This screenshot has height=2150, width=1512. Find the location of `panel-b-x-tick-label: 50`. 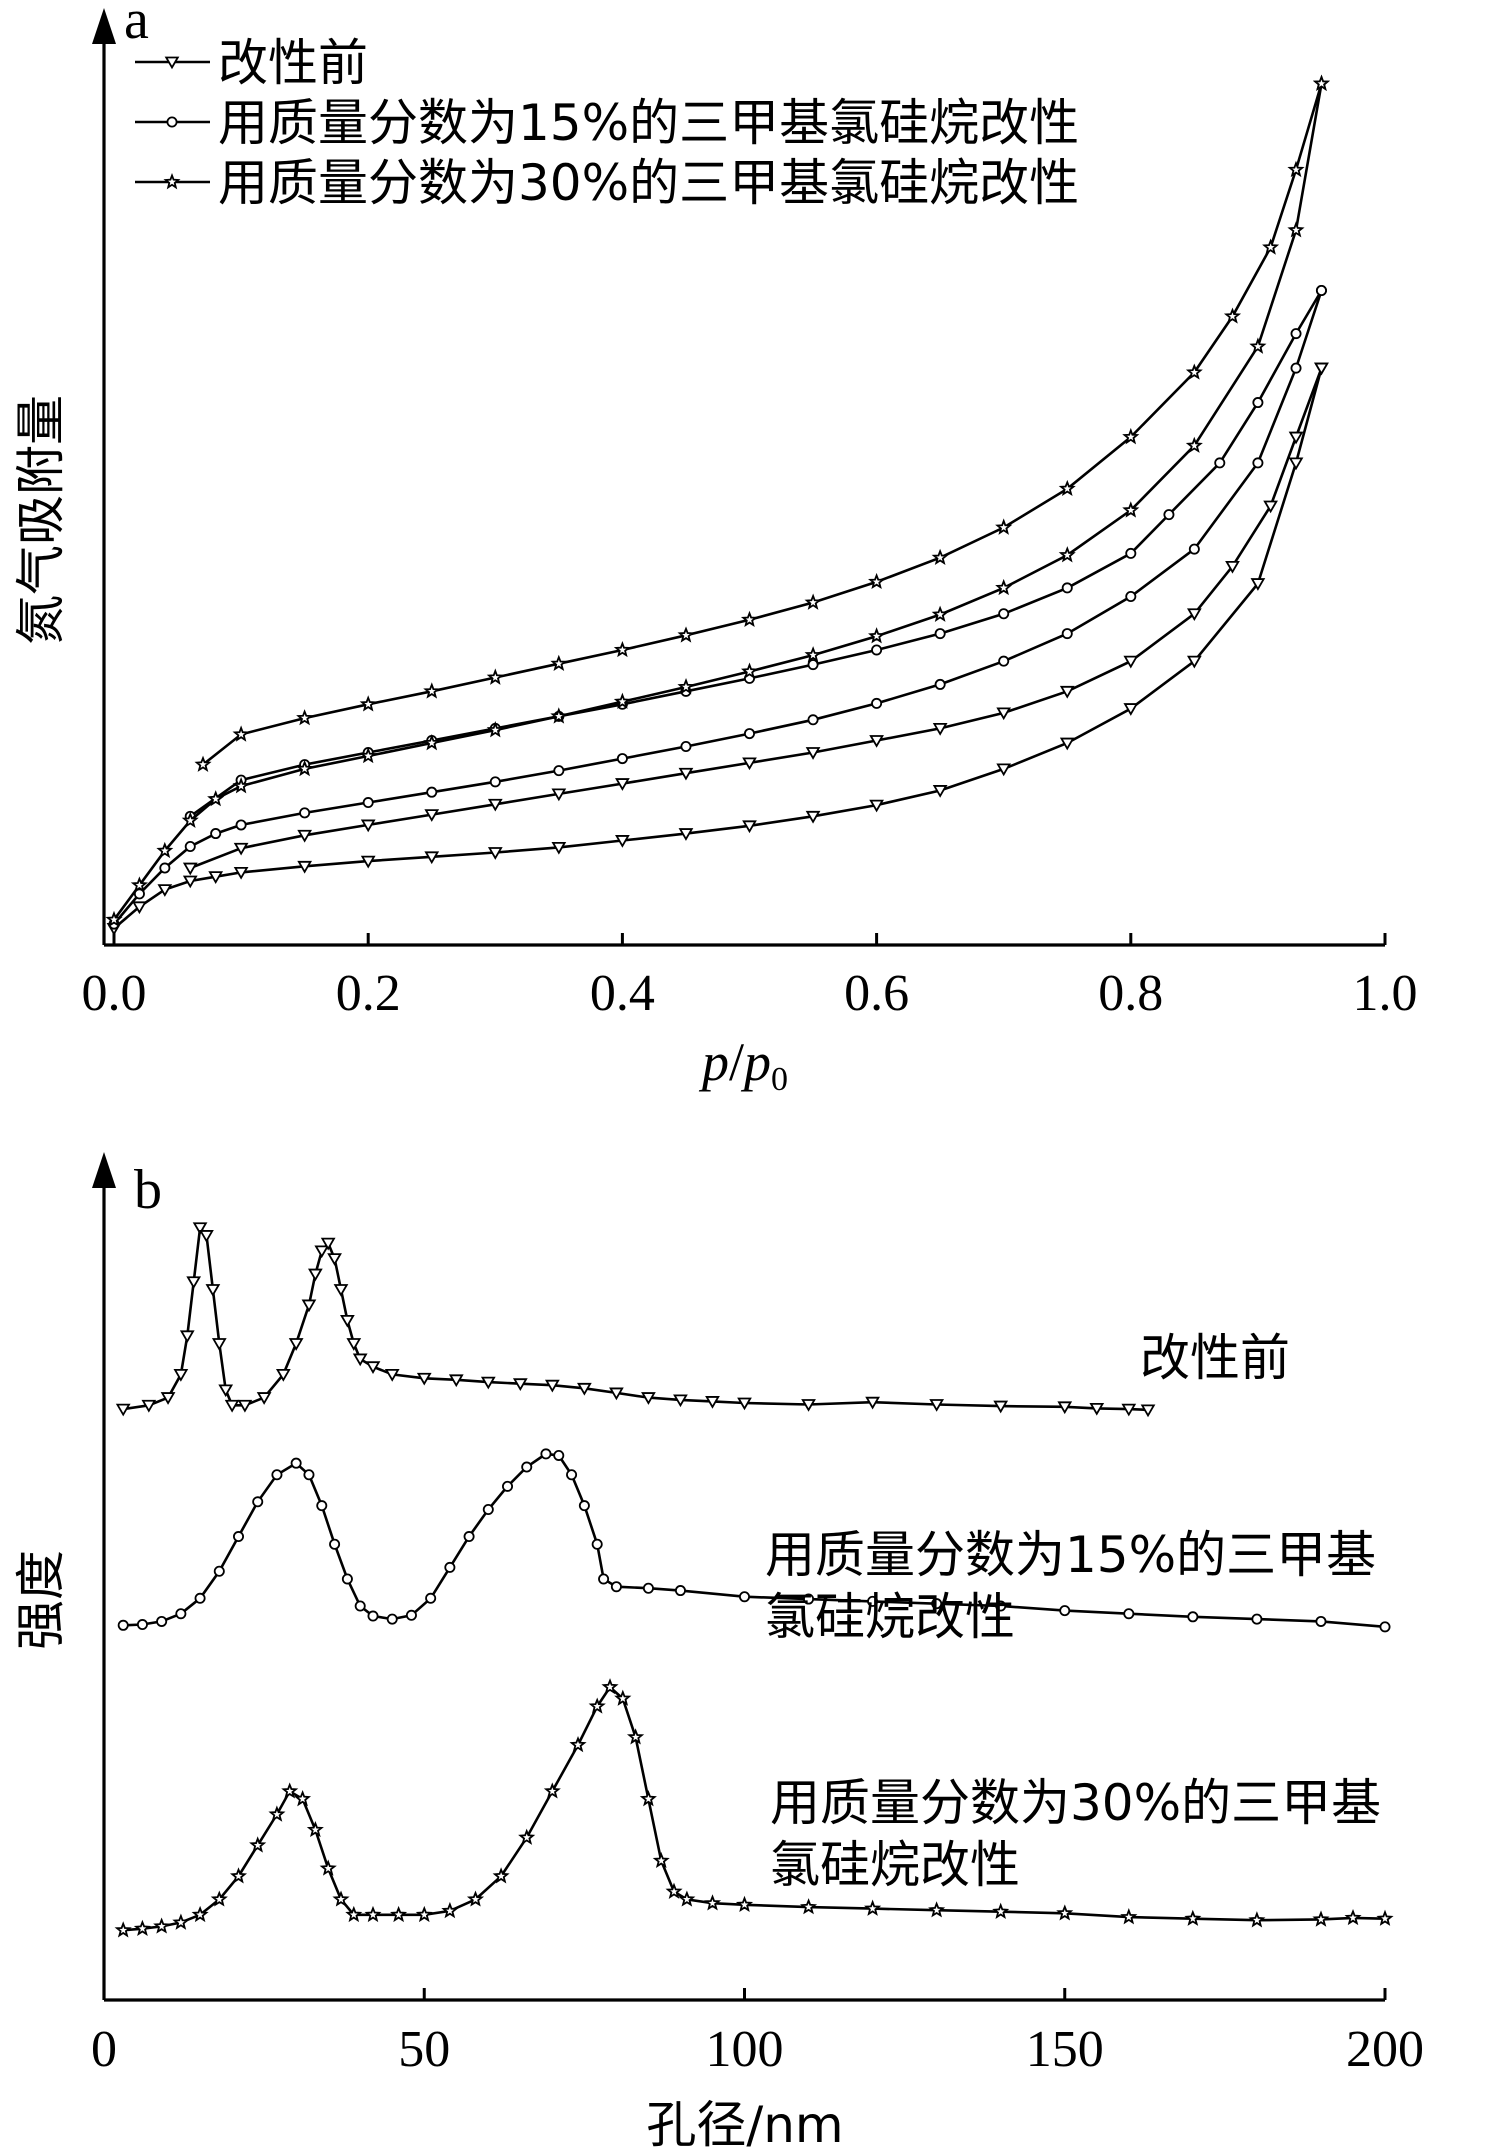

panel-b-x-tick-label: 50 is located at coordinates (424, 2049).